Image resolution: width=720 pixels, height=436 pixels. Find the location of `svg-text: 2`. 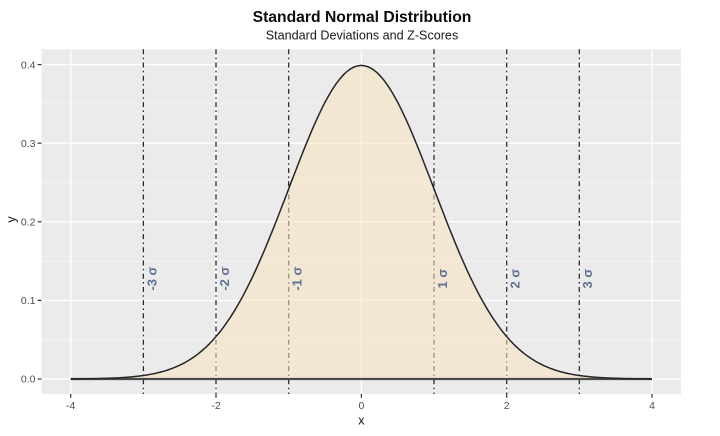

svg-text: 2 is located at coordinates (507, 406).